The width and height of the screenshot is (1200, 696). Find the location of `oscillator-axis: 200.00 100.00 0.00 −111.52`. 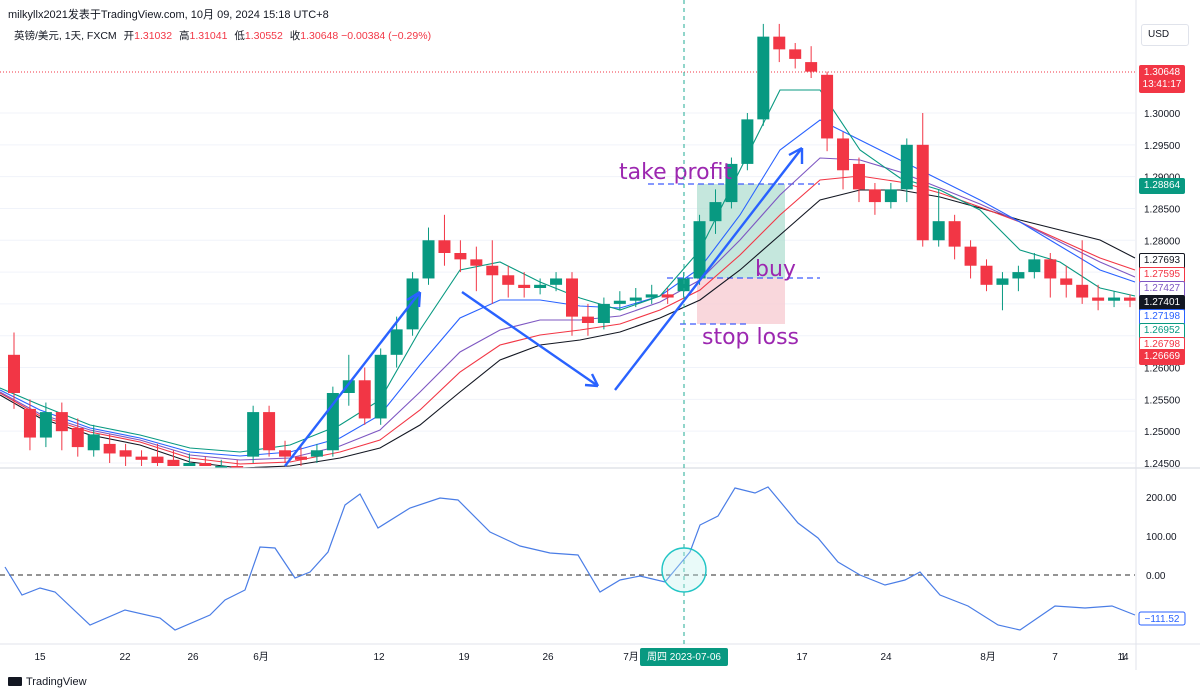

oscillator-axis: 200.00 100.00 0.00 −111.52 is located at coordinates (1162, 559).